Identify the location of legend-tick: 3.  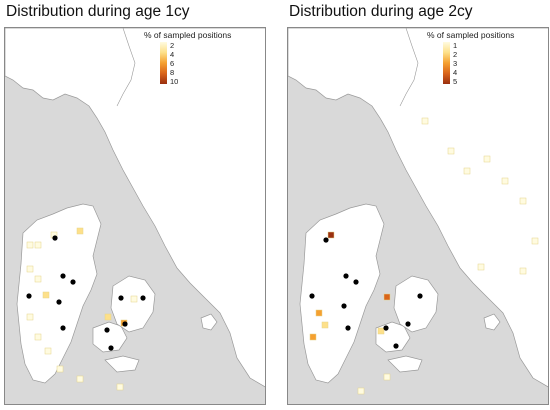
(455, 63).